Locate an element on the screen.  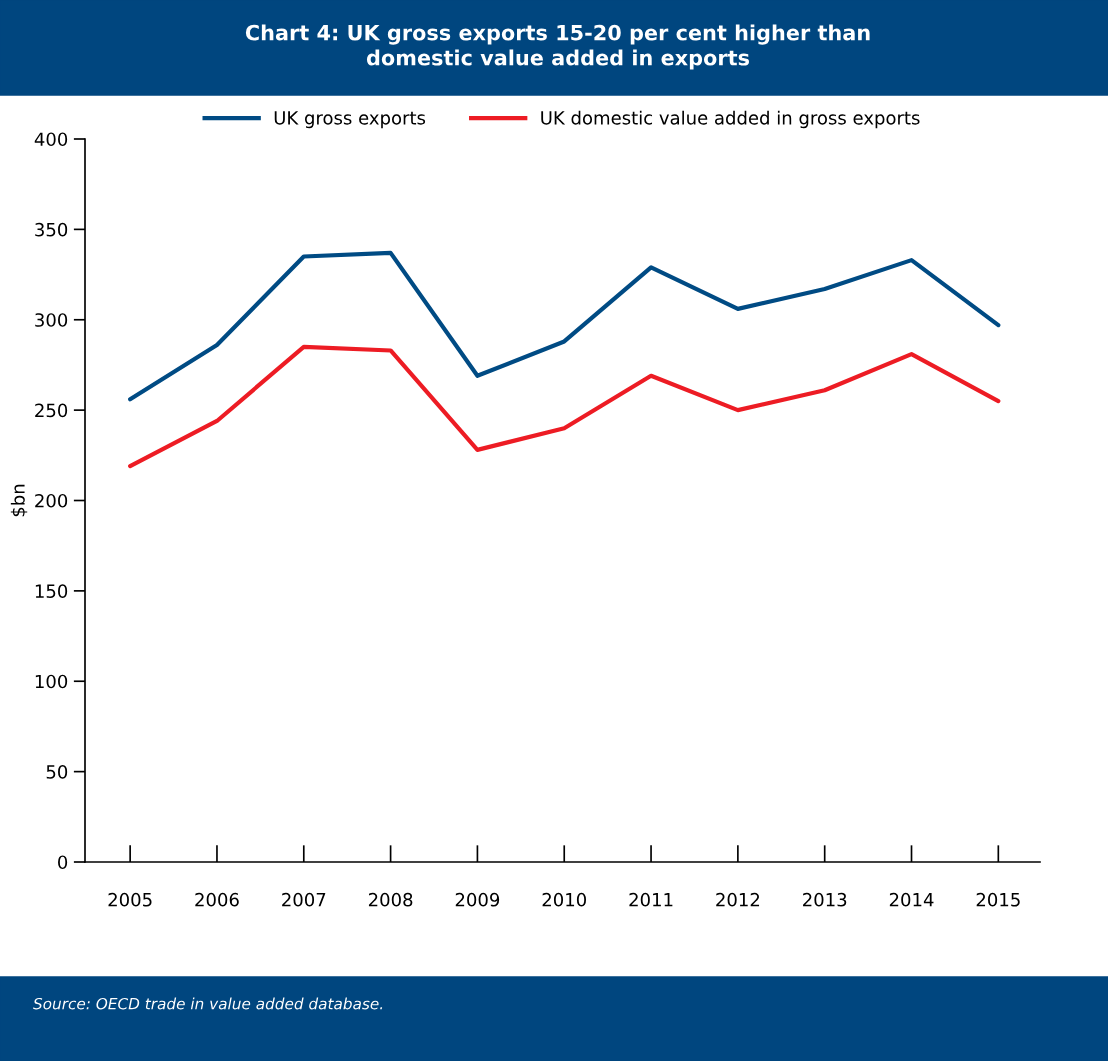
y-tick-label: 300 is located at coordinates (51, 320).